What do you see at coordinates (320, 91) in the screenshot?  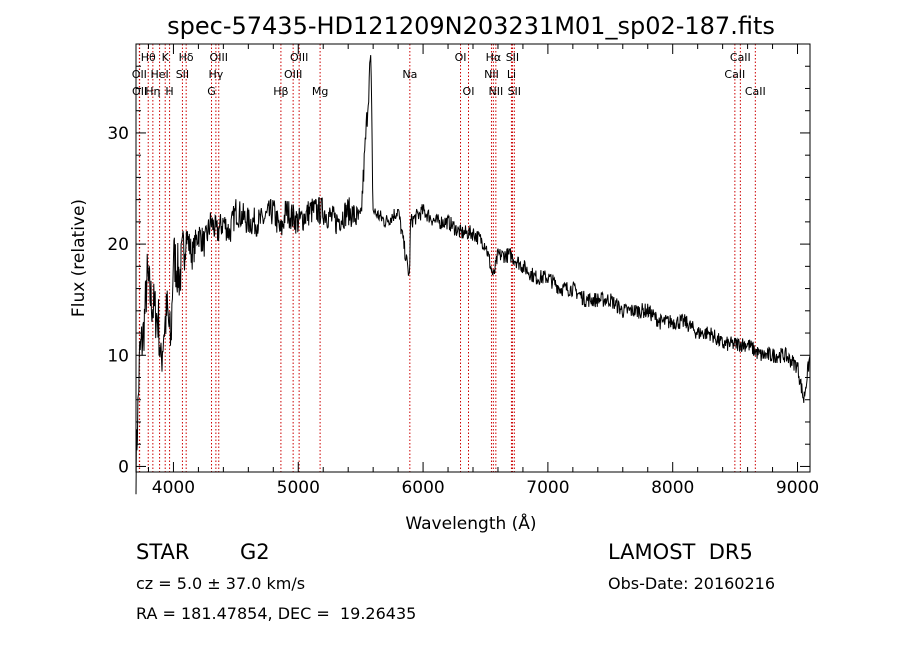 I see `line-marker-label: Mg` at bounding box center [320, 91].